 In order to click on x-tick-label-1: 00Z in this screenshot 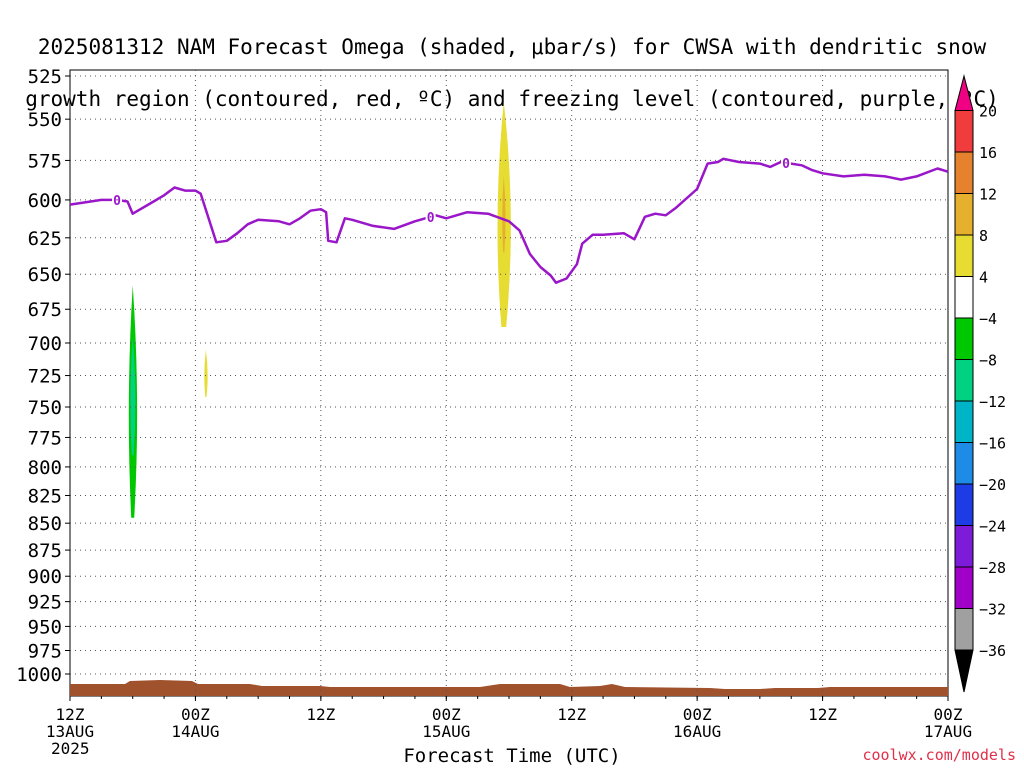, I will do `click(195, 714)`.